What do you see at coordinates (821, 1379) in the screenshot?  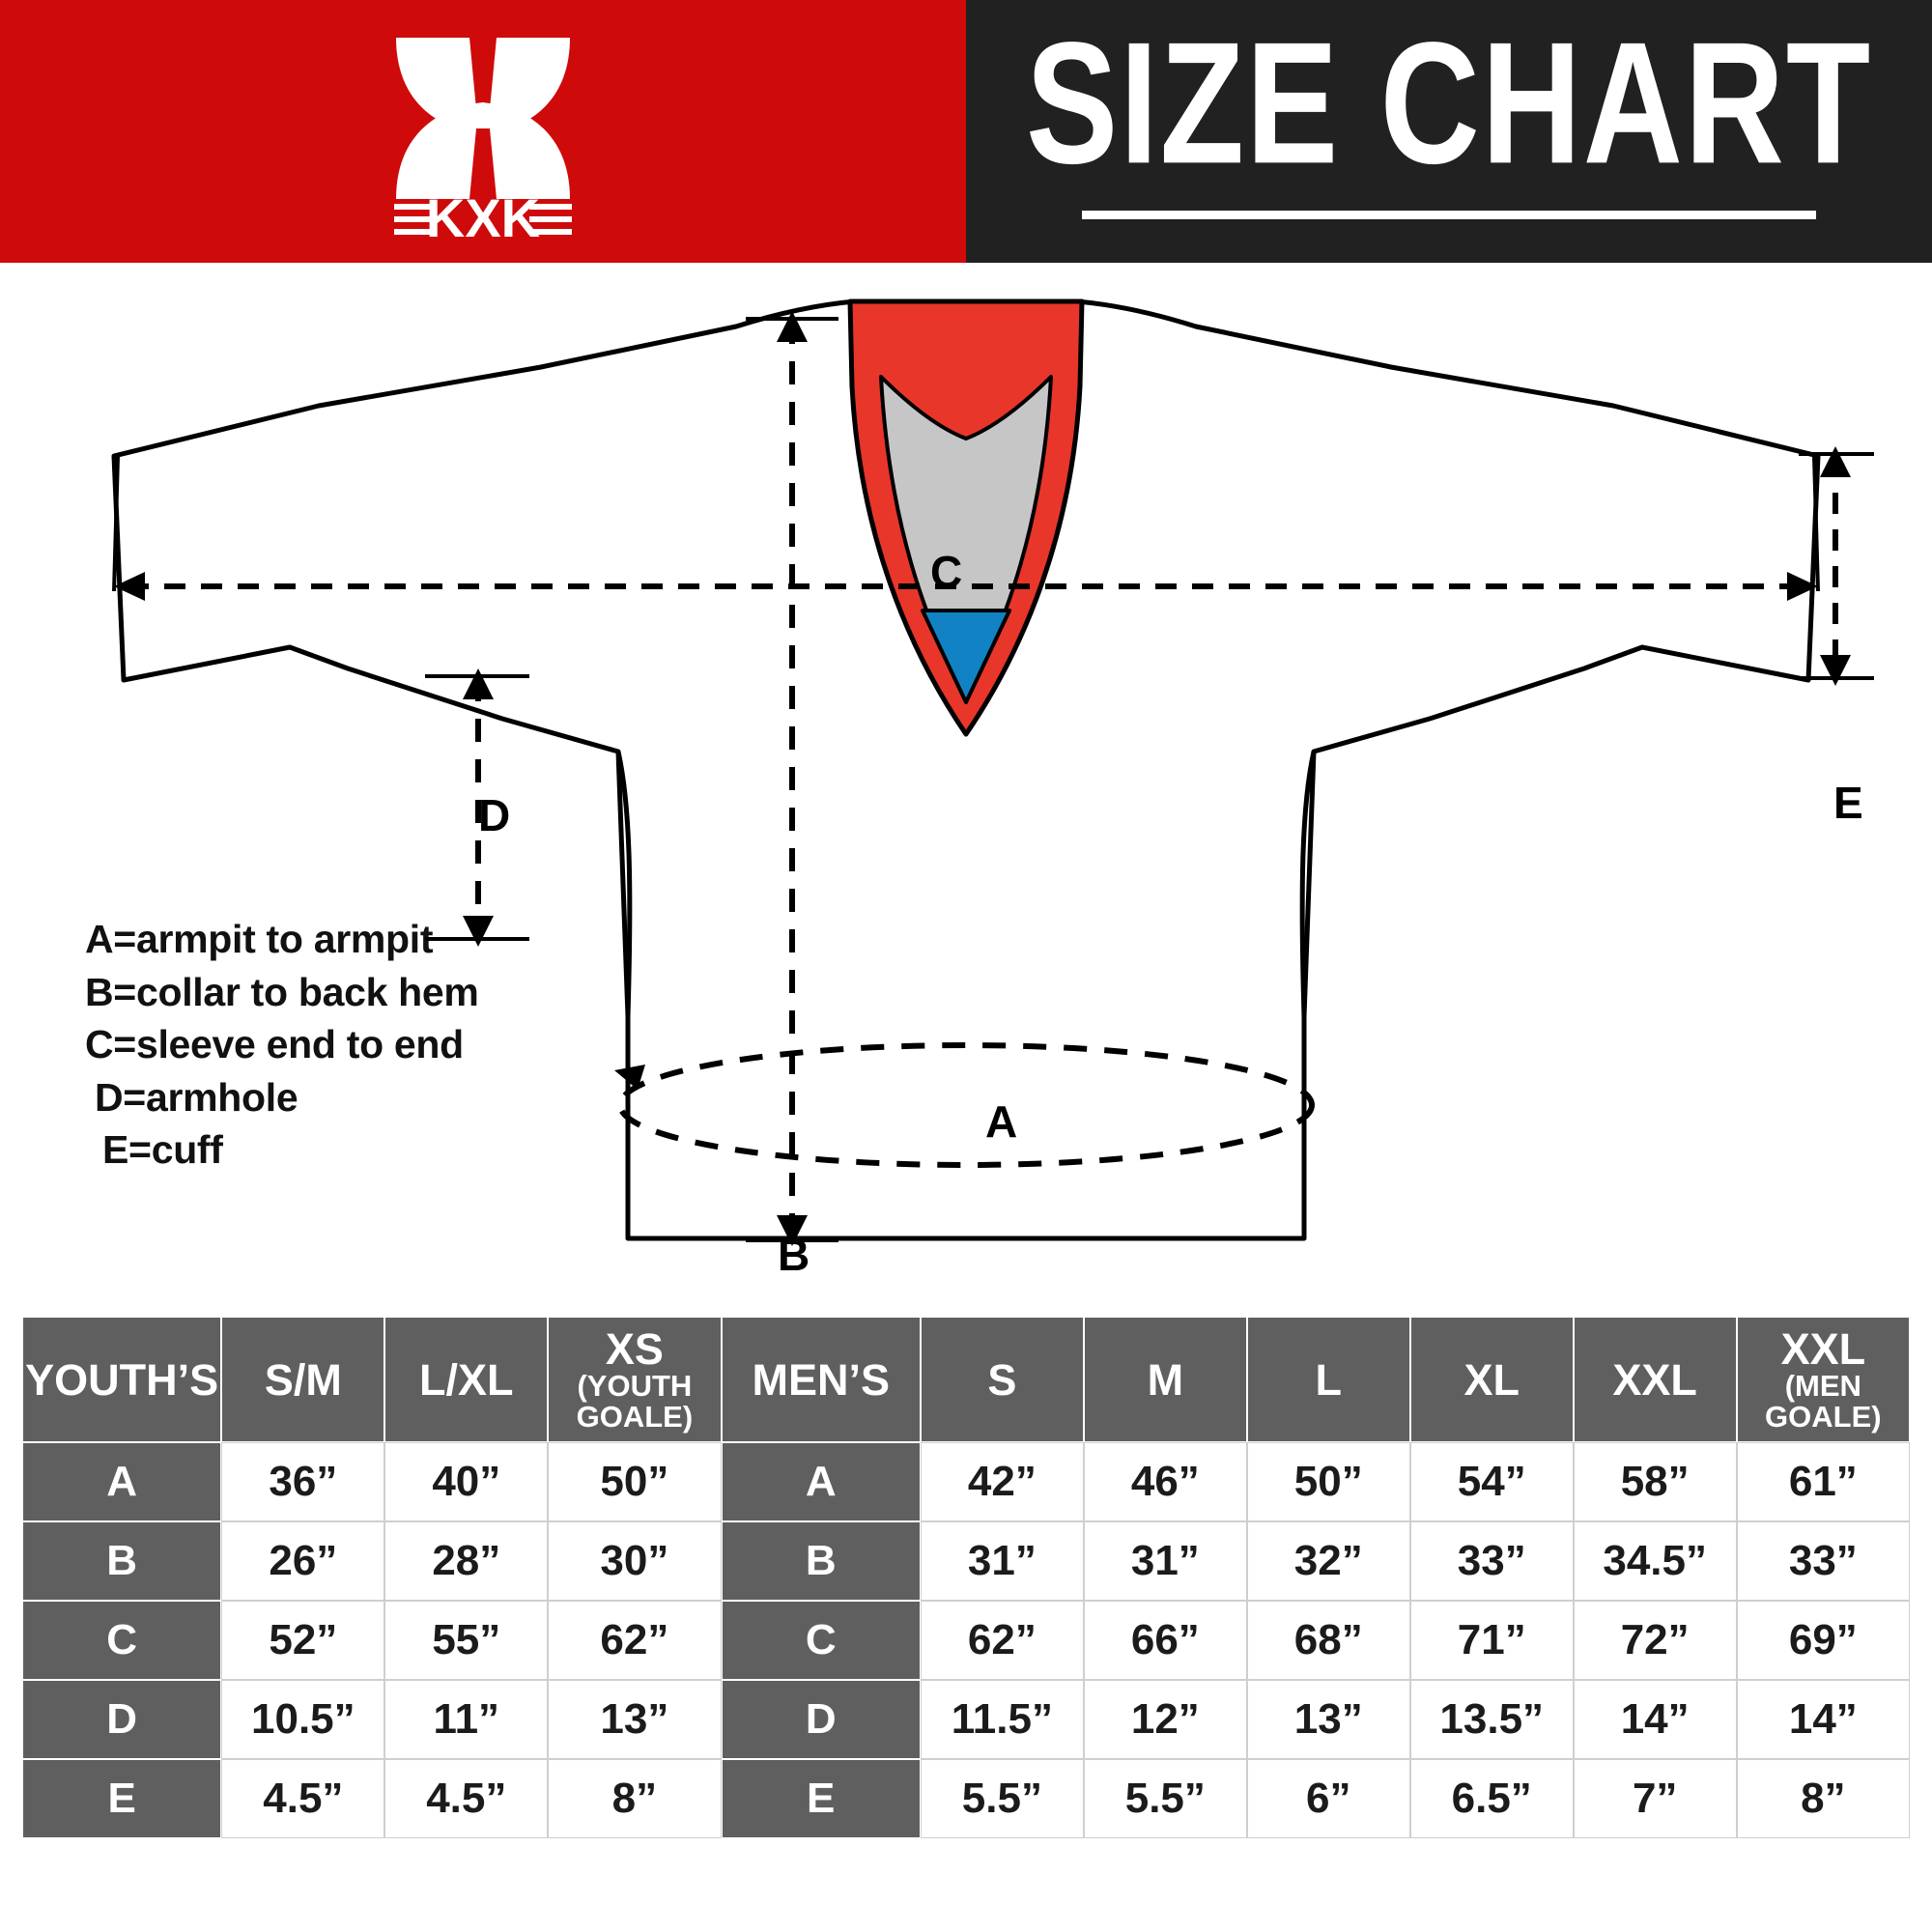 I see `header-cell-mens: MEN’S` at bounding box center [821, 1379].